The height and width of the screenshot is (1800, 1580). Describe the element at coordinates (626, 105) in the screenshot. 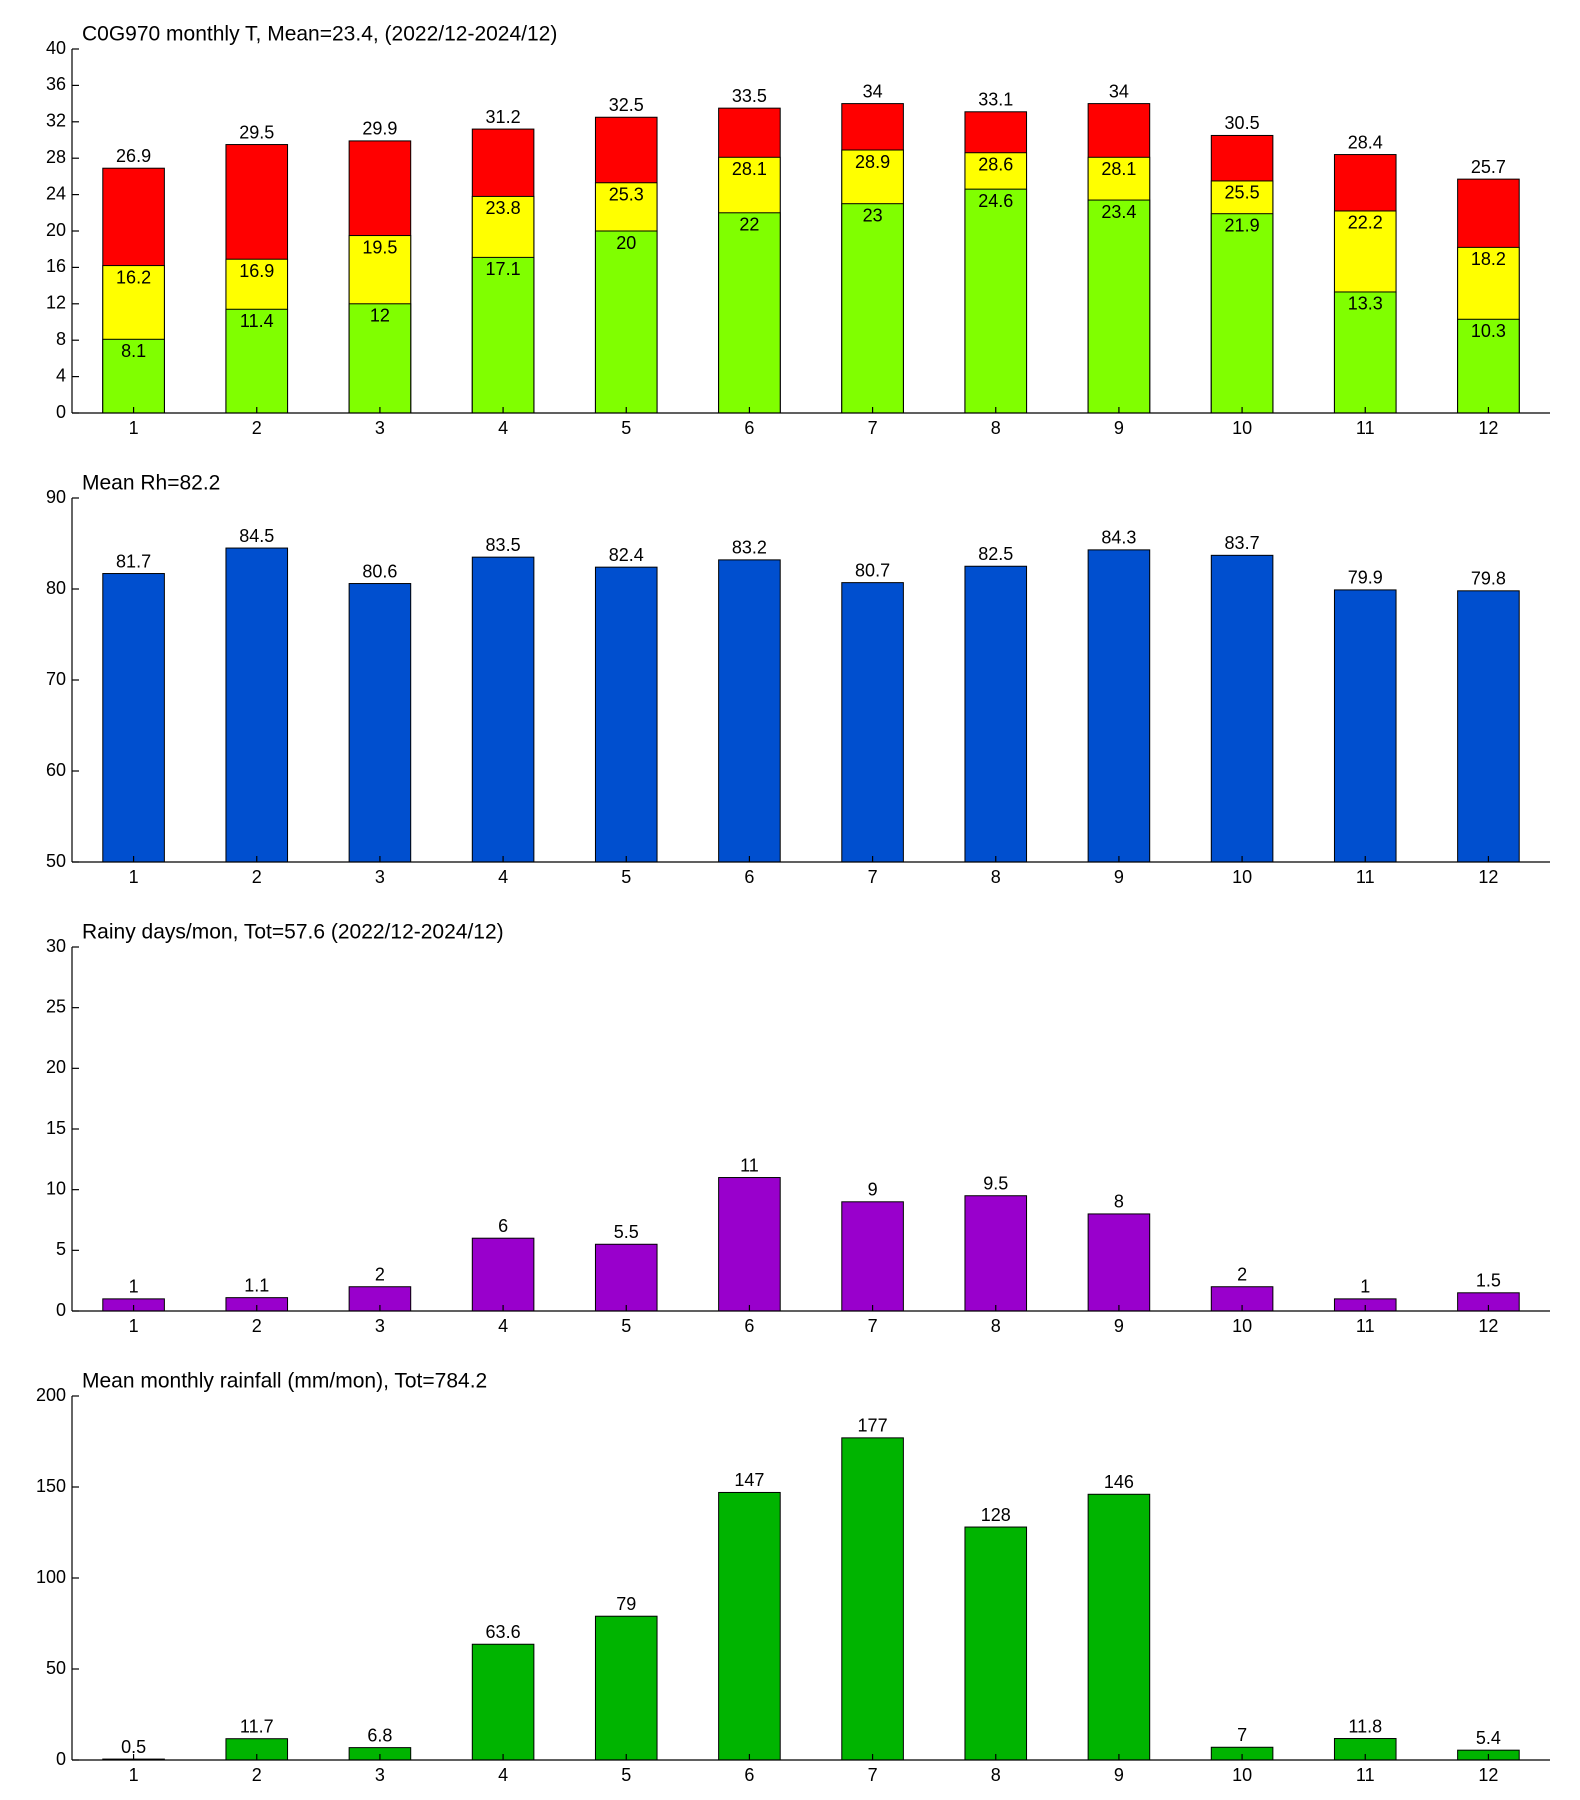

I see `value-label: 32.5` at that location.